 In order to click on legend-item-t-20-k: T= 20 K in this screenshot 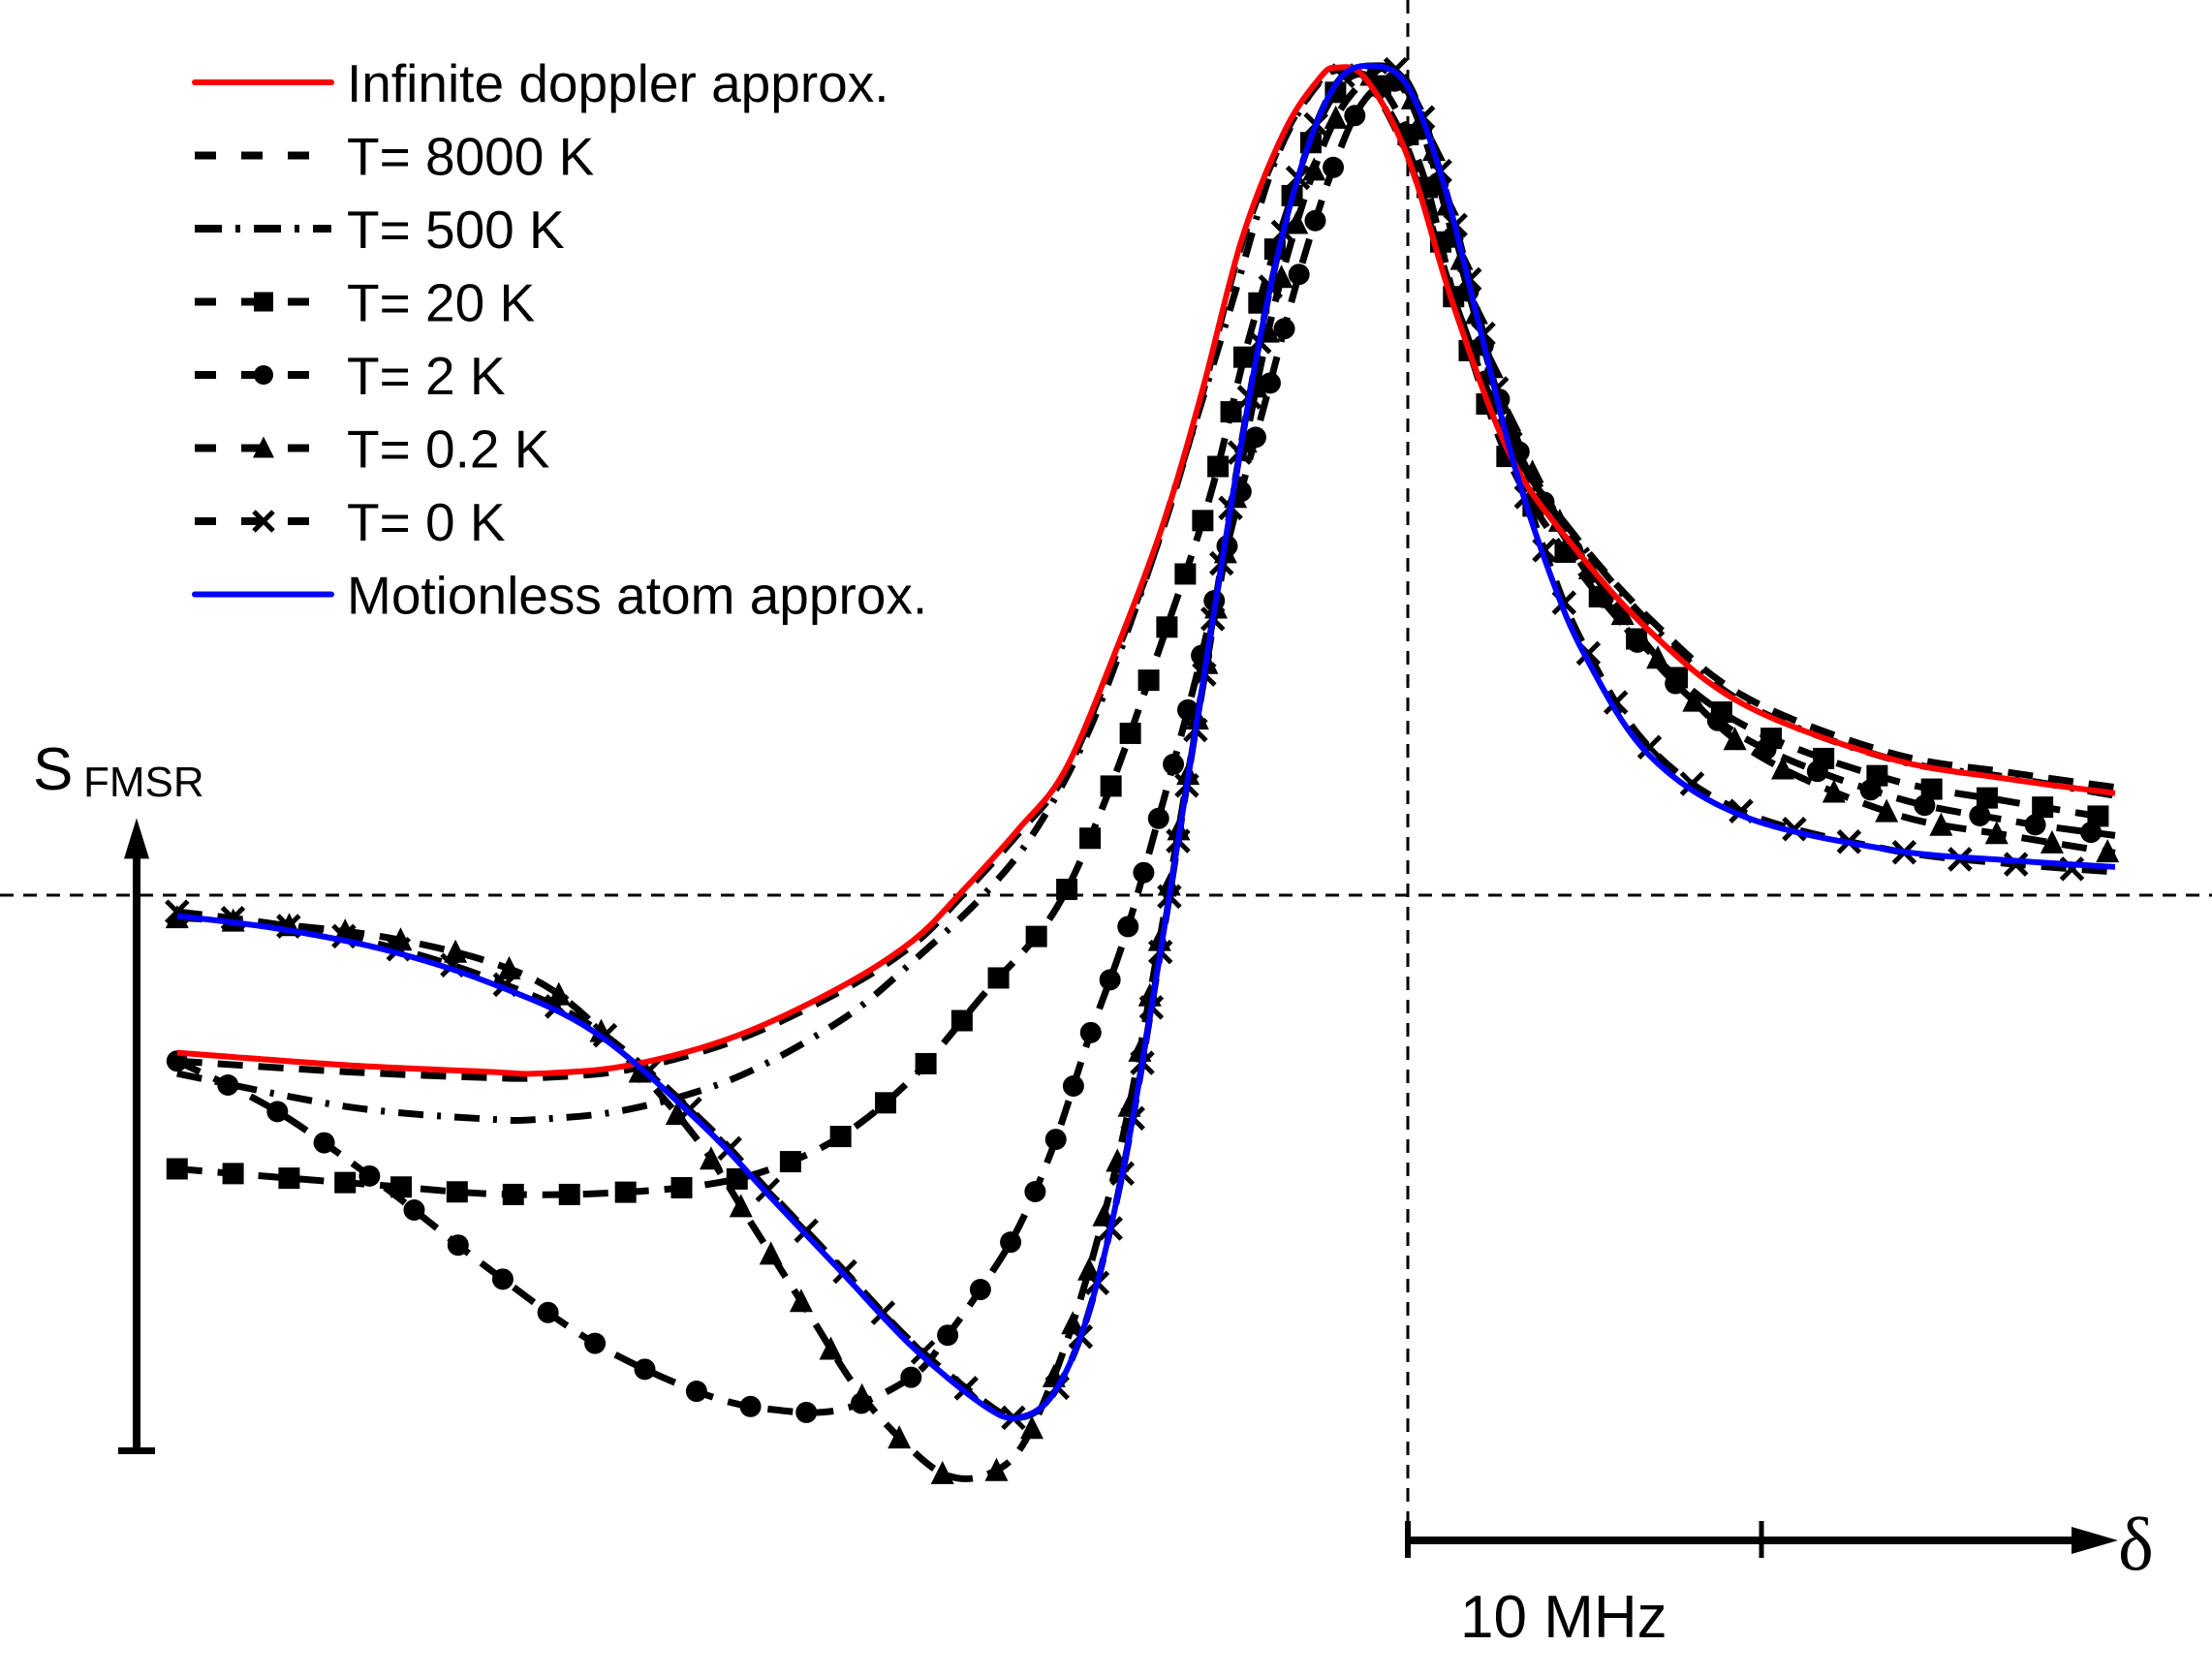, I will do `click(365, 303)`.